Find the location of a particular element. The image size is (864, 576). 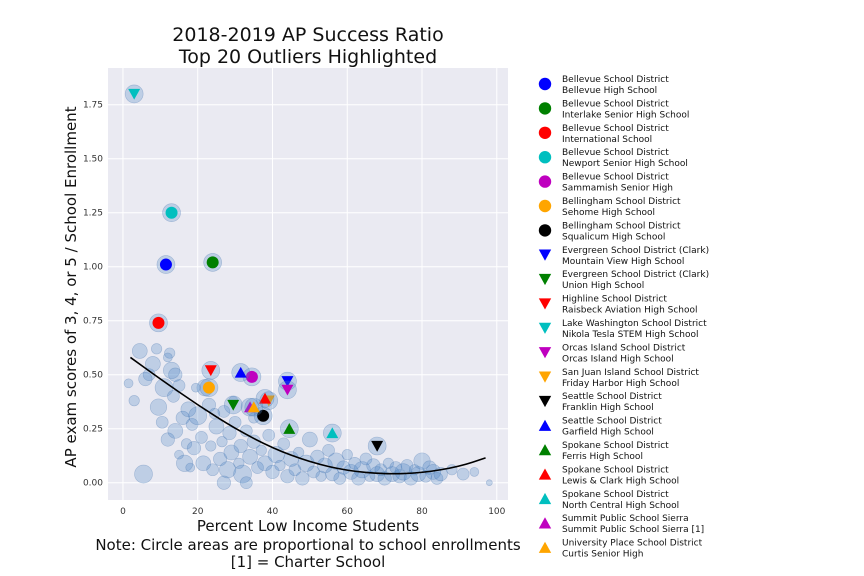

legend-school: Summit Public School Sierra [1] is located at coordinates (633, 530).